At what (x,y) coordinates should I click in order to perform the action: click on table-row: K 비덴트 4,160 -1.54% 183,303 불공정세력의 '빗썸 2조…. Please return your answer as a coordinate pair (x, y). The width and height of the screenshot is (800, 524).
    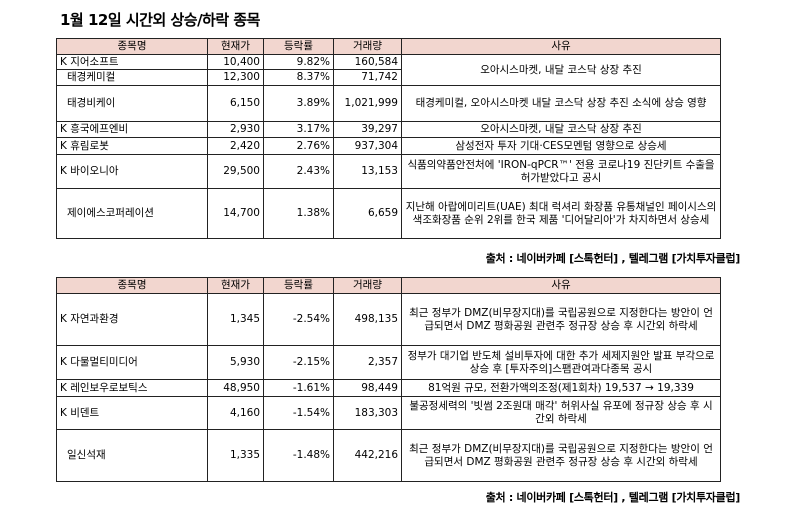
    Looking at the image, I should click on (388, 413).